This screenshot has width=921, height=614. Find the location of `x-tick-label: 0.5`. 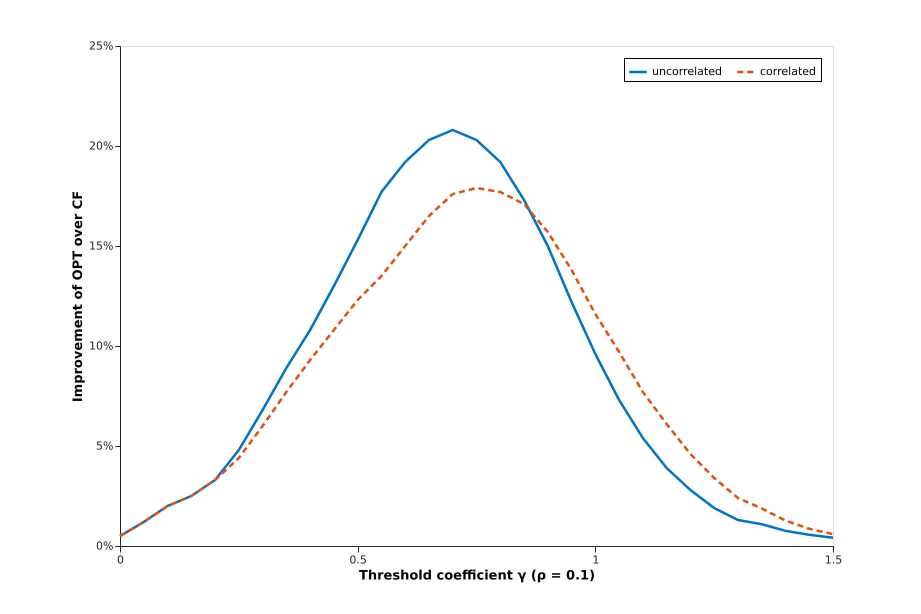

x-tick-label: 0.5 is located at coordinates (358, 560).